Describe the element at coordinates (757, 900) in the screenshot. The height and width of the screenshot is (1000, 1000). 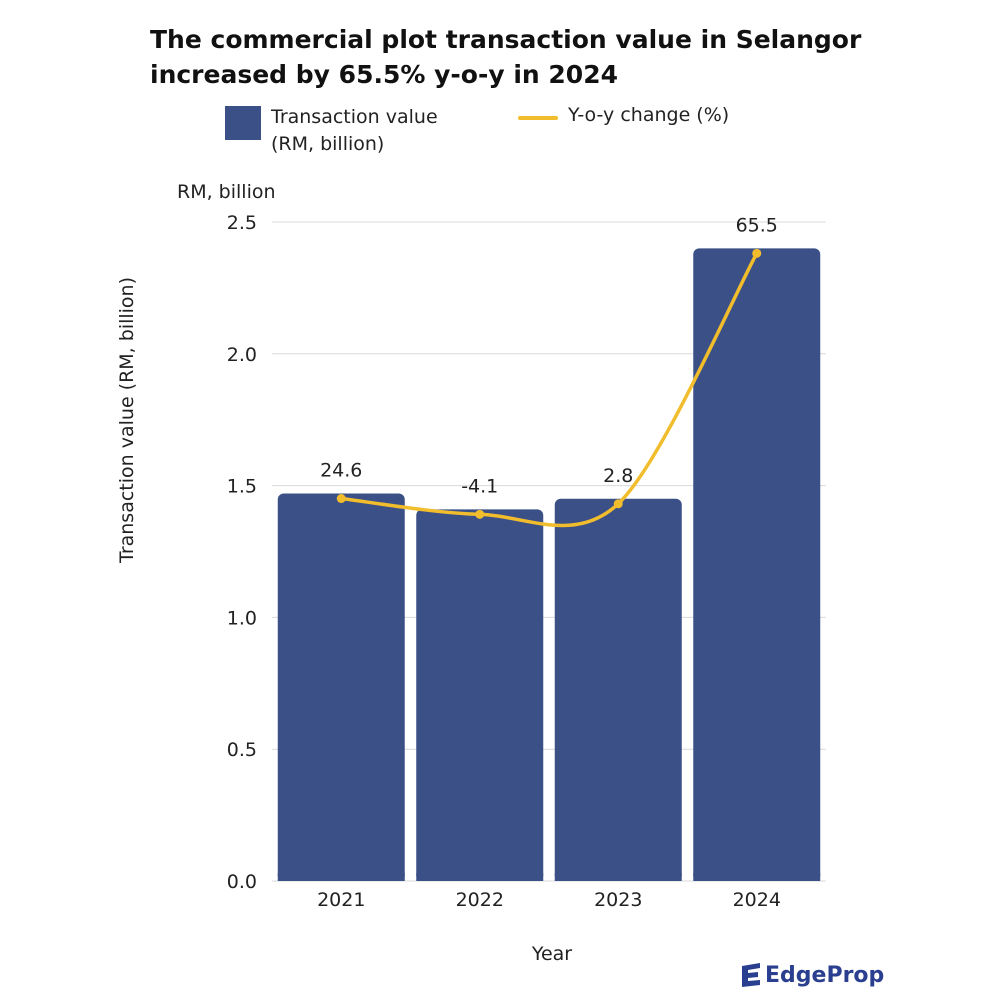
I see `x-tick-label: 2024` at that location.